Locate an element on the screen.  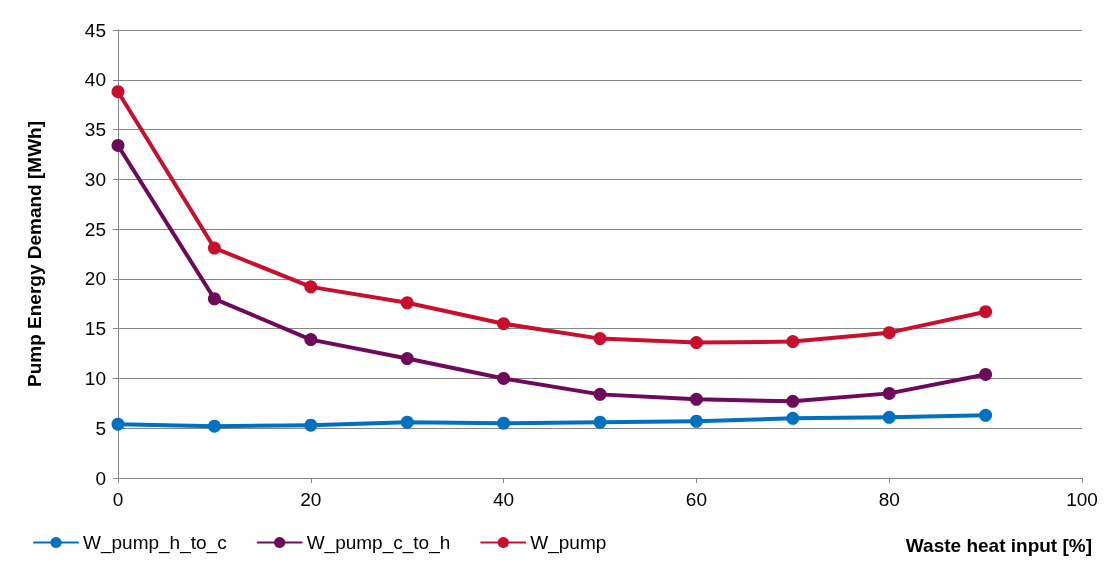
y-tick-label: 45 is located at coordinates (95, 30).